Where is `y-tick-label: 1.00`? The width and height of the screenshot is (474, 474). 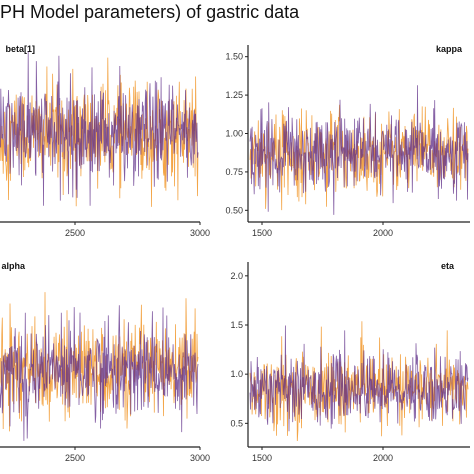 y-tick-label: 1.00 is located at coordinates (234, 134).